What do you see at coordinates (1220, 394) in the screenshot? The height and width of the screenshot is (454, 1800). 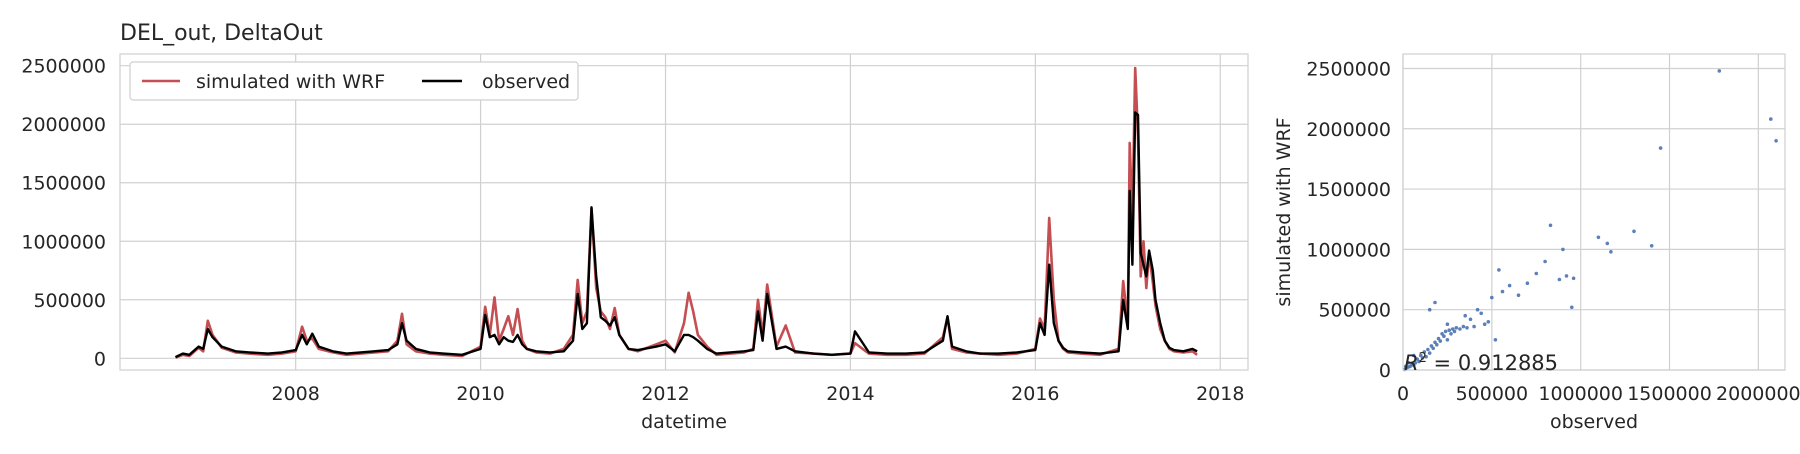 I see `timeseries-x-tick-label: 2018` at bounding box center [1220, 394].